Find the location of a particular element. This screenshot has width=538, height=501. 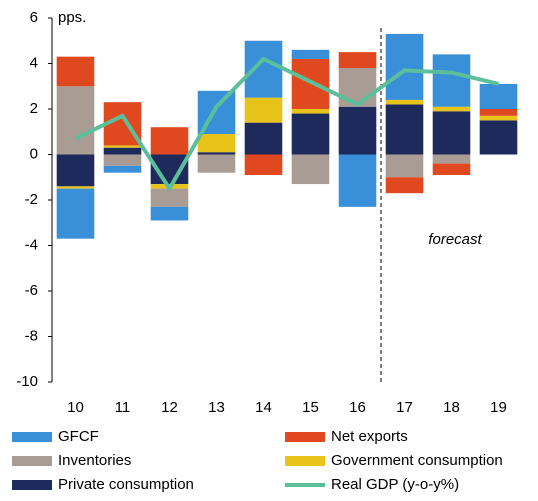

unit-label: pps. is located at coordinates (72, 17).